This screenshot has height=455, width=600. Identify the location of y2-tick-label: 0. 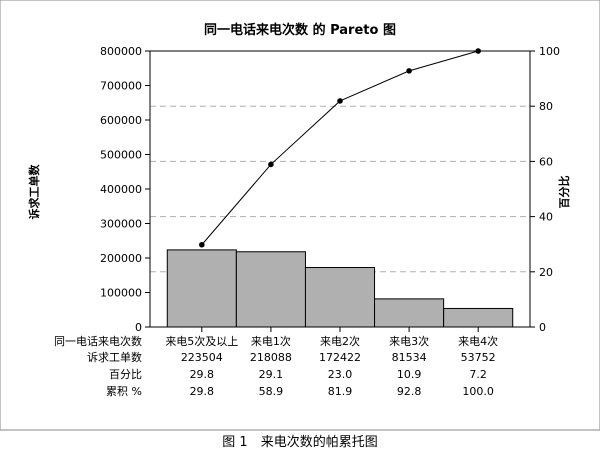
(542, 327).